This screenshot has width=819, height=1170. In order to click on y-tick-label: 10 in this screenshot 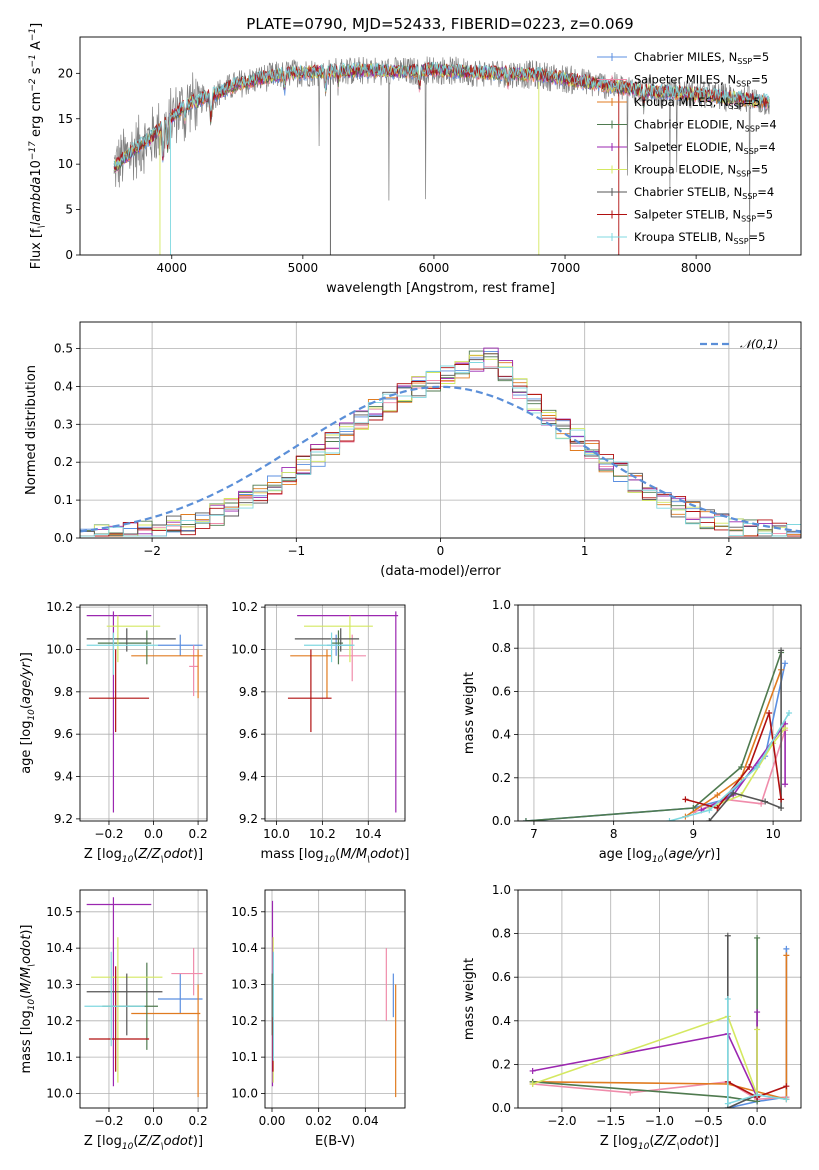, I will do `click(65, 164)`.